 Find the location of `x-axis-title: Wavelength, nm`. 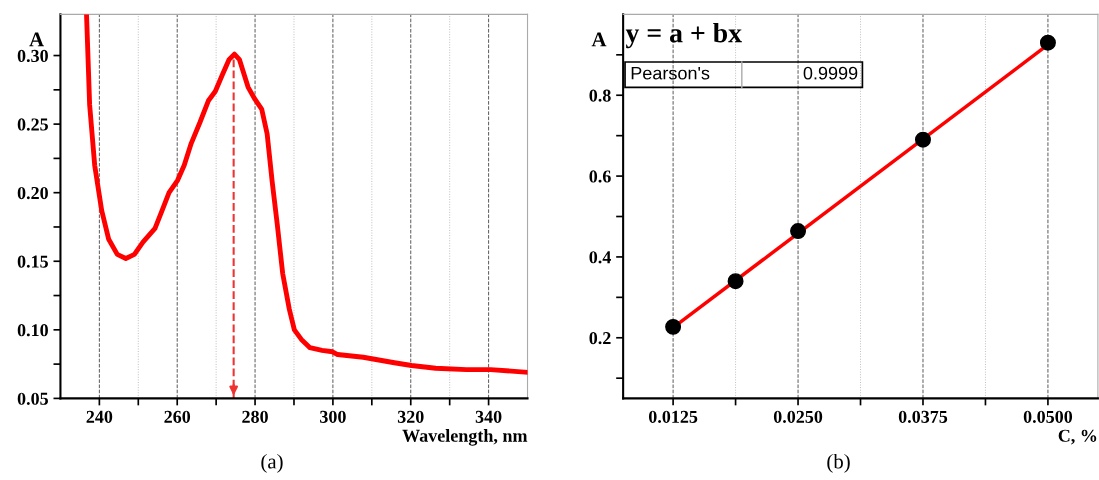

x-axis-title: Wavelength, nm is located at coordinates (465, 437).